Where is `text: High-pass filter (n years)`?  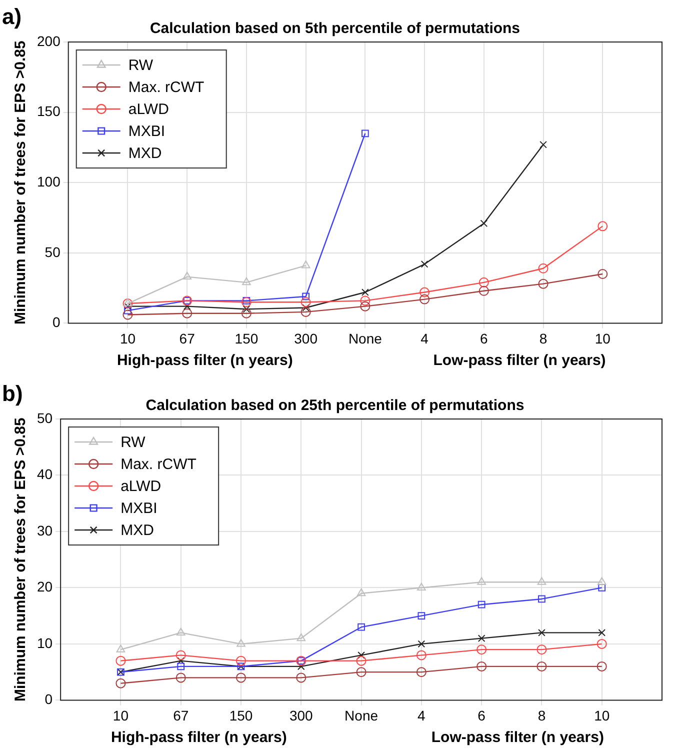 text: High-pass filter (n years) is located at coordinates (204, 361).